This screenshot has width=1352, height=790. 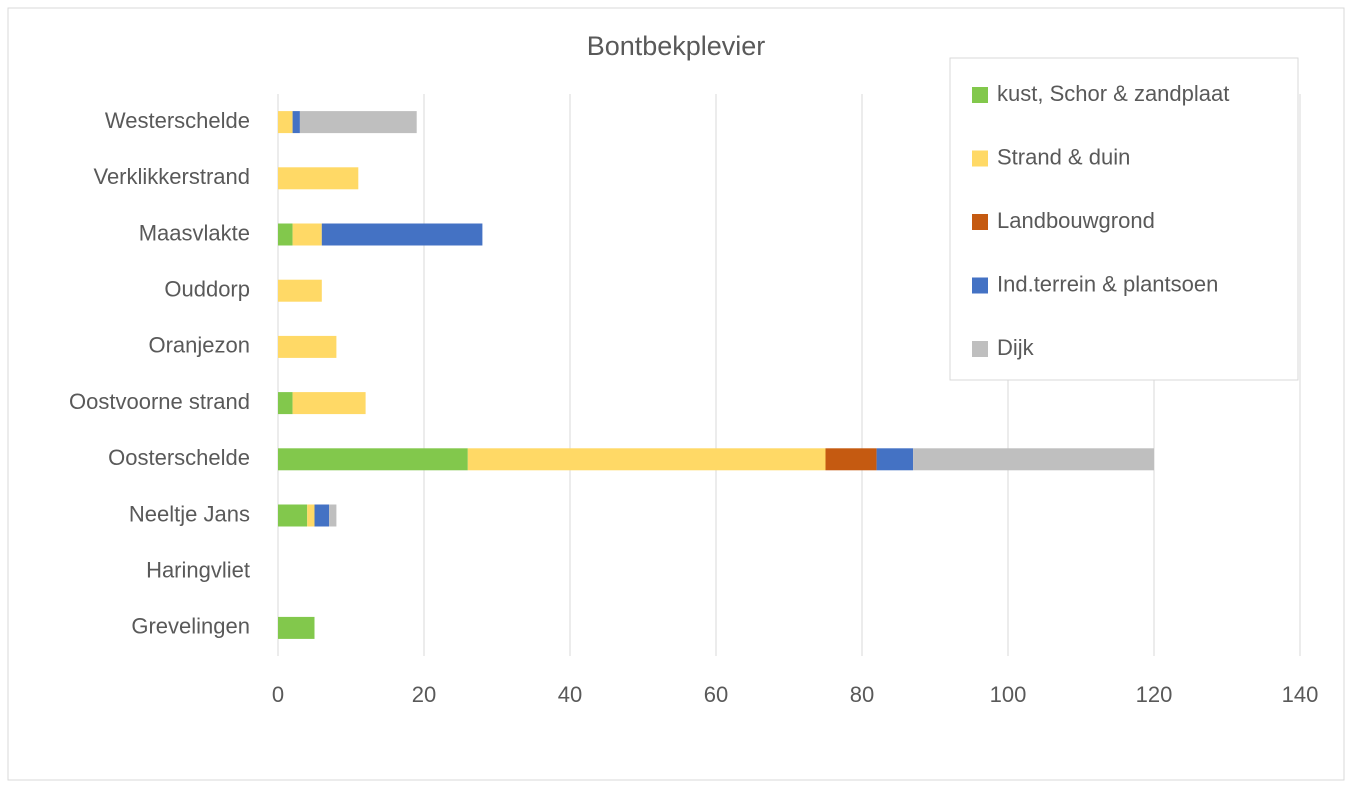 What do you see at coordinates (189, 513) in the screenshot?
I see `y-tick-label: Neeltje Jans` at bounding box center [189, 513].